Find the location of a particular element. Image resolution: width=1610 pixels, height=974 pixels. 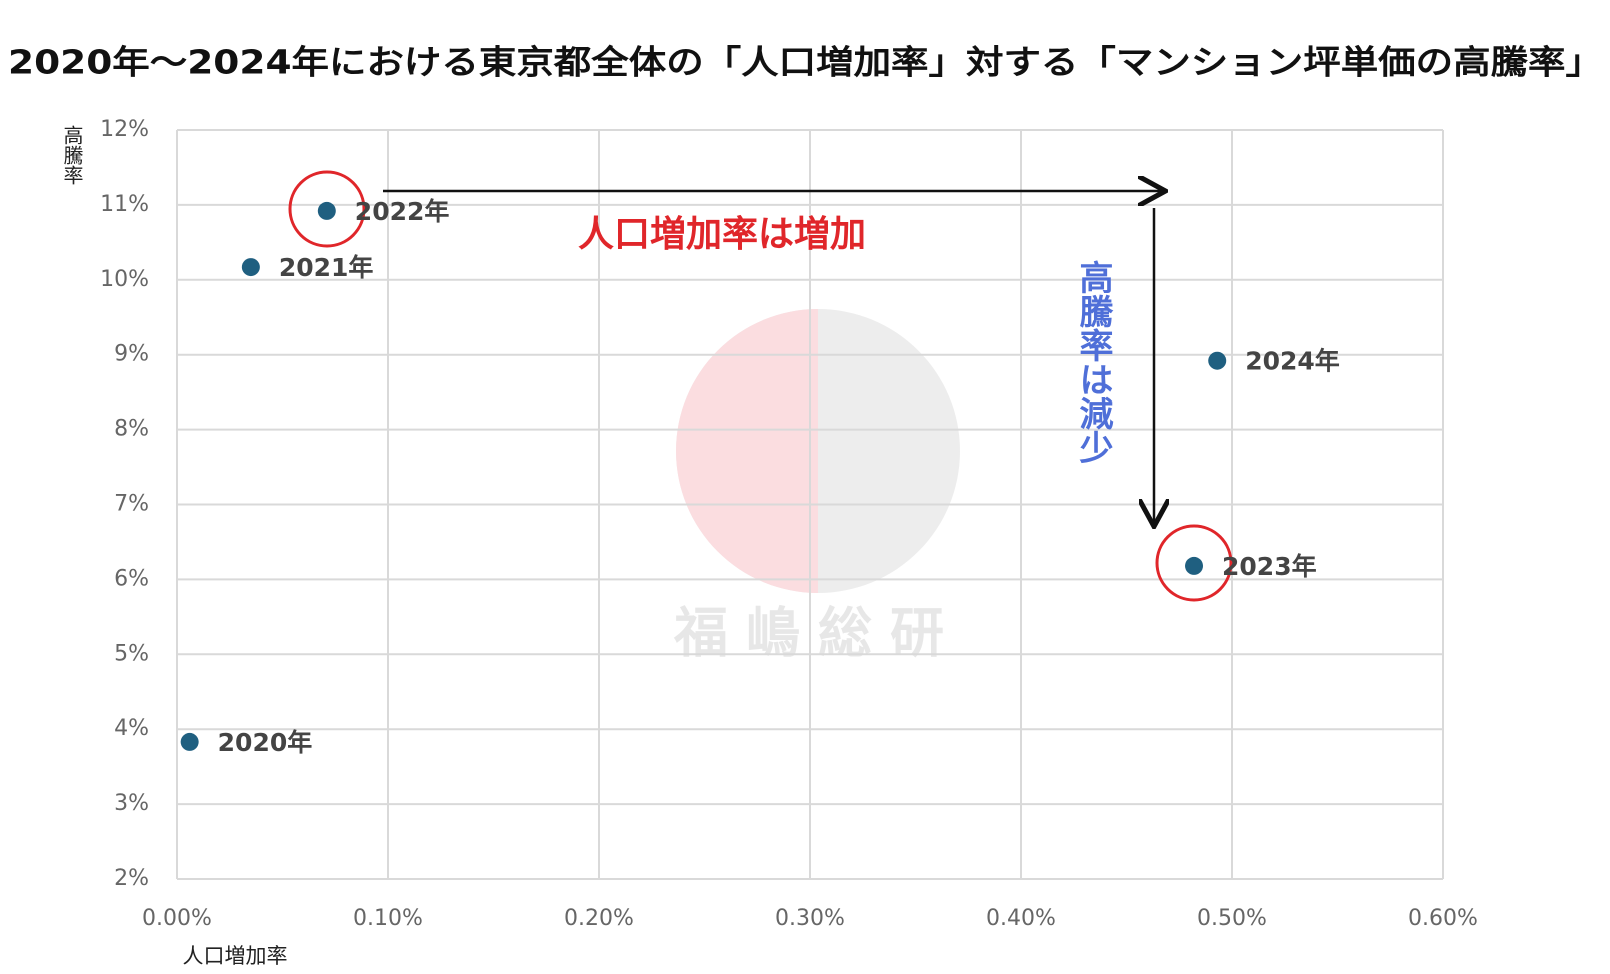

x-tick-label: 0.60% is located at coordinates (1443, 918).